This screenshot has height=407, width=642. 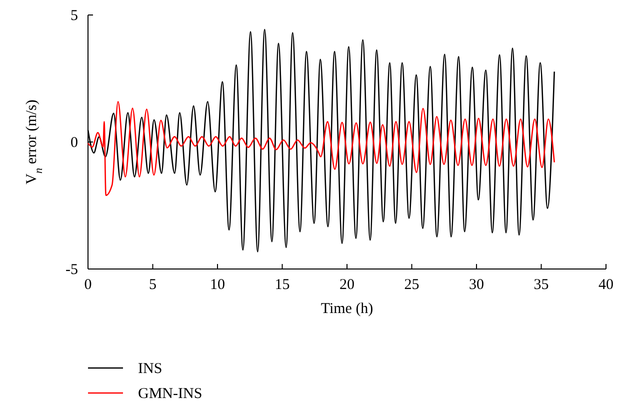 What do you see at coordinates (347, 309) in the screenshot?
I see `x-axis-title: Time (h)` at bounding box center [347, 309].